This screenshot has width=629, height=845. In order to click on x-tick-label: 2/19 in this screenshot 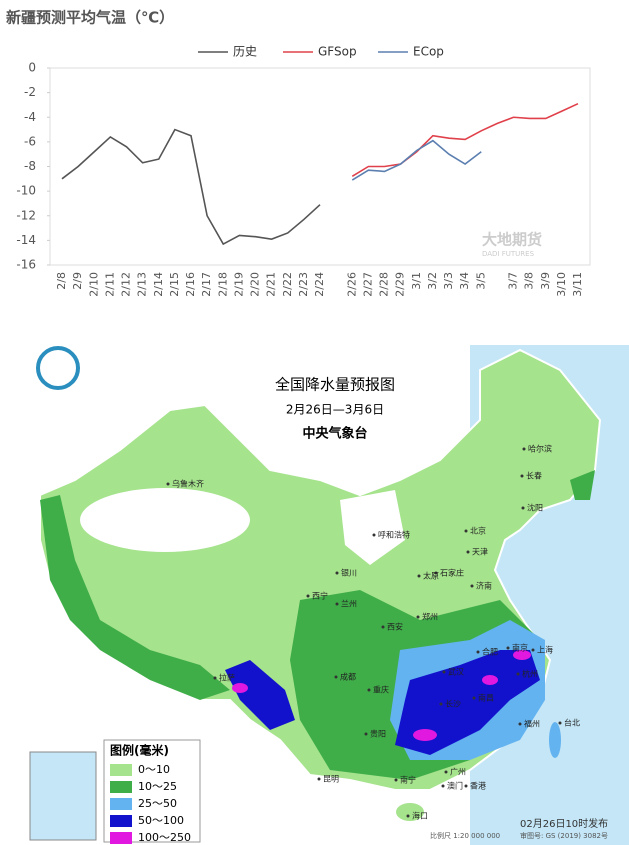, I will do `click(238, 284)`.